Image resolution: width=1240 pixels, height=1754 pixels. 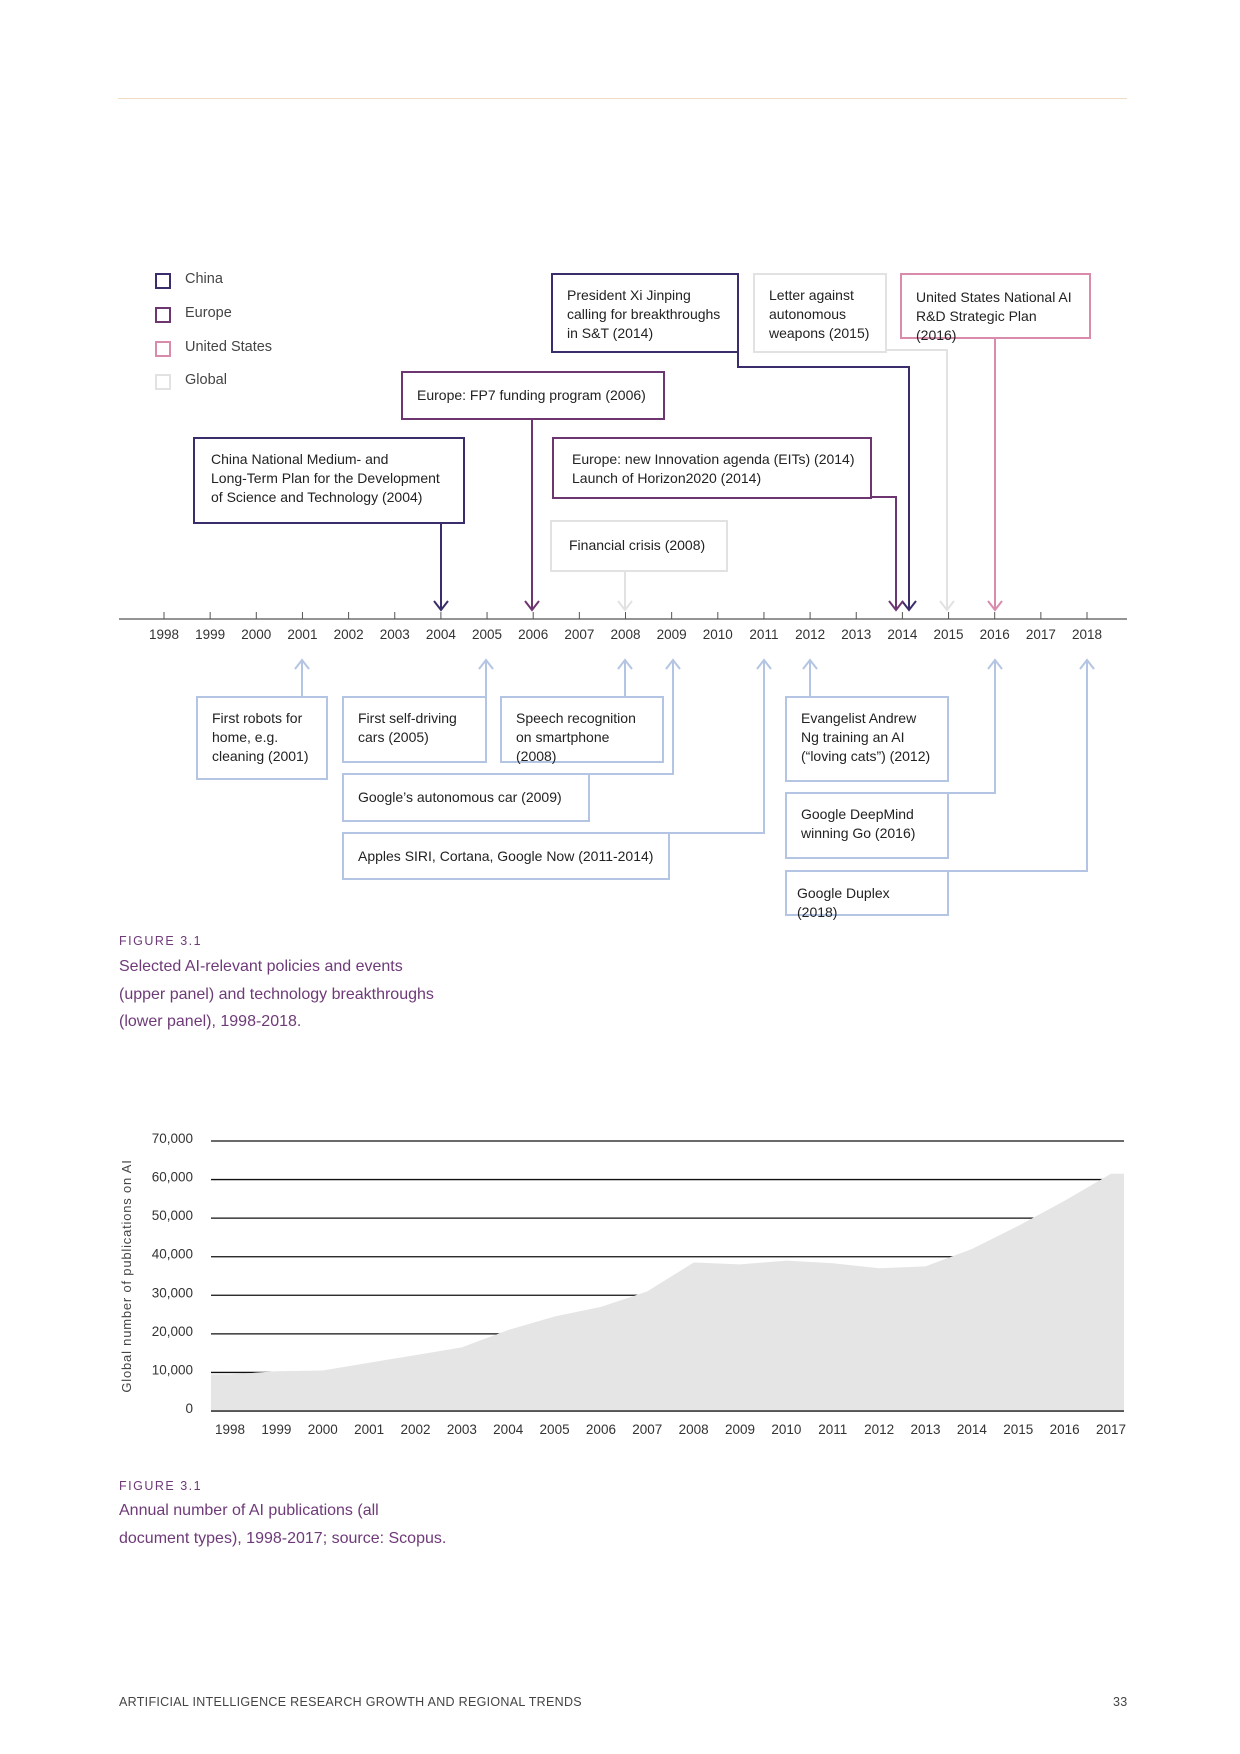 I want to click on breakthrough-box: Speech recognition on smartphone (2008), so click(x=582, y=730).